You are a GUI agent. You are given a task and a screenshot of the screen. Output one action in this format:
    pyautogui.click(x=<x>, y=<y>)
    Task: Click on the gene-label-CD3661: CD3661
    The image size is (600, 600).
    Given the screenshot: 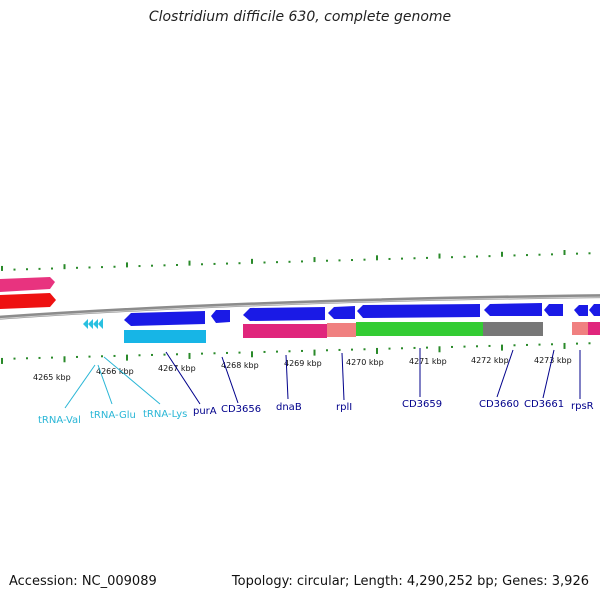 What is the action you would take?
    pyautogui.click(x=544, y=404)
    